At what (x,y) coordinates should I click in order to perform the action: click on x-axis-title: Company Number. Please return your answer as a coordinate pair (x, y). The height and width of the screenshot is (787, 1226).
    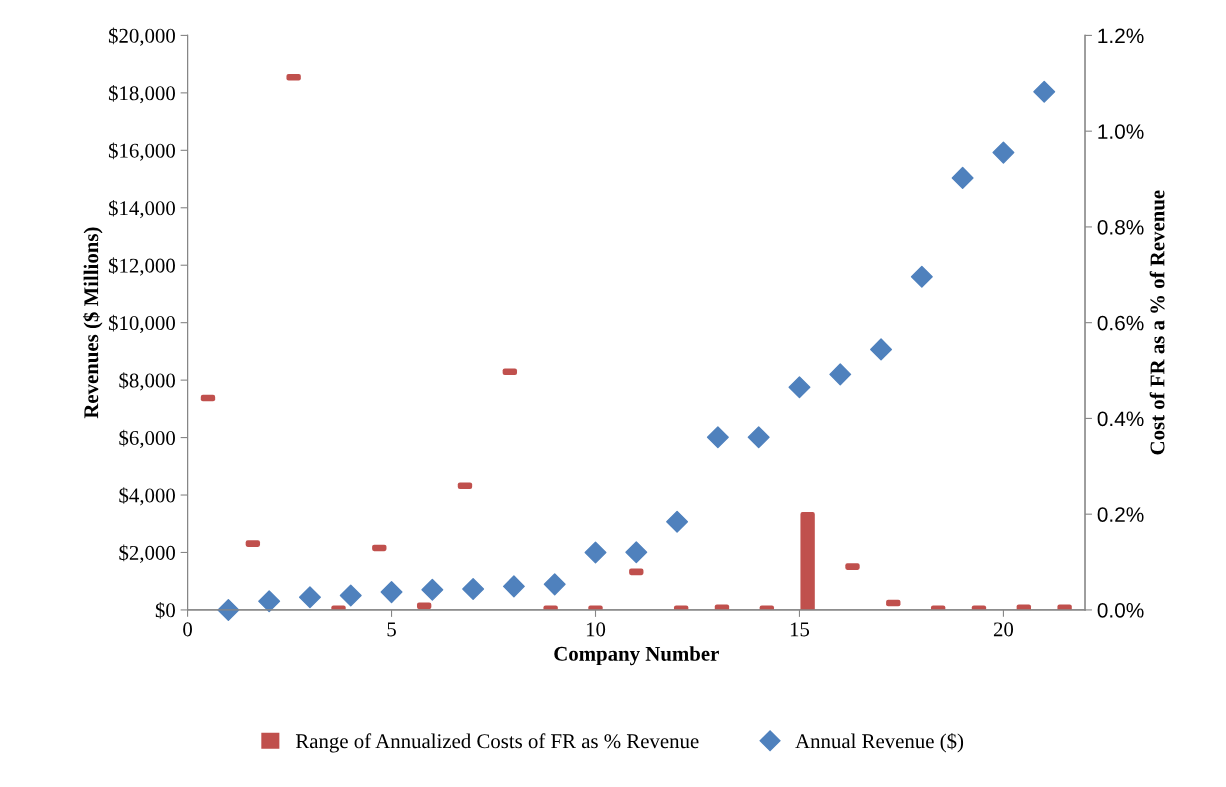
    Looking at the image, I should click on (636, 656).